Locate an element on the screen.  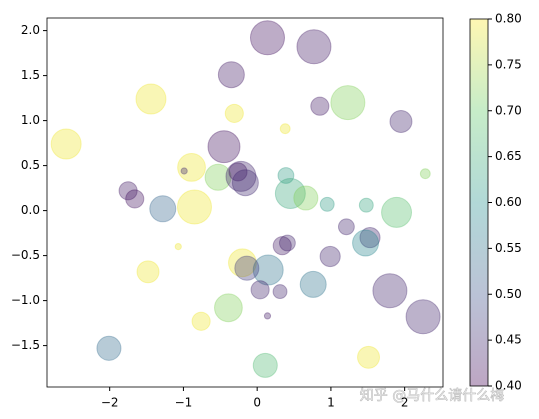
y-tick-label: 0.0 is located at coordinates (30, 210).